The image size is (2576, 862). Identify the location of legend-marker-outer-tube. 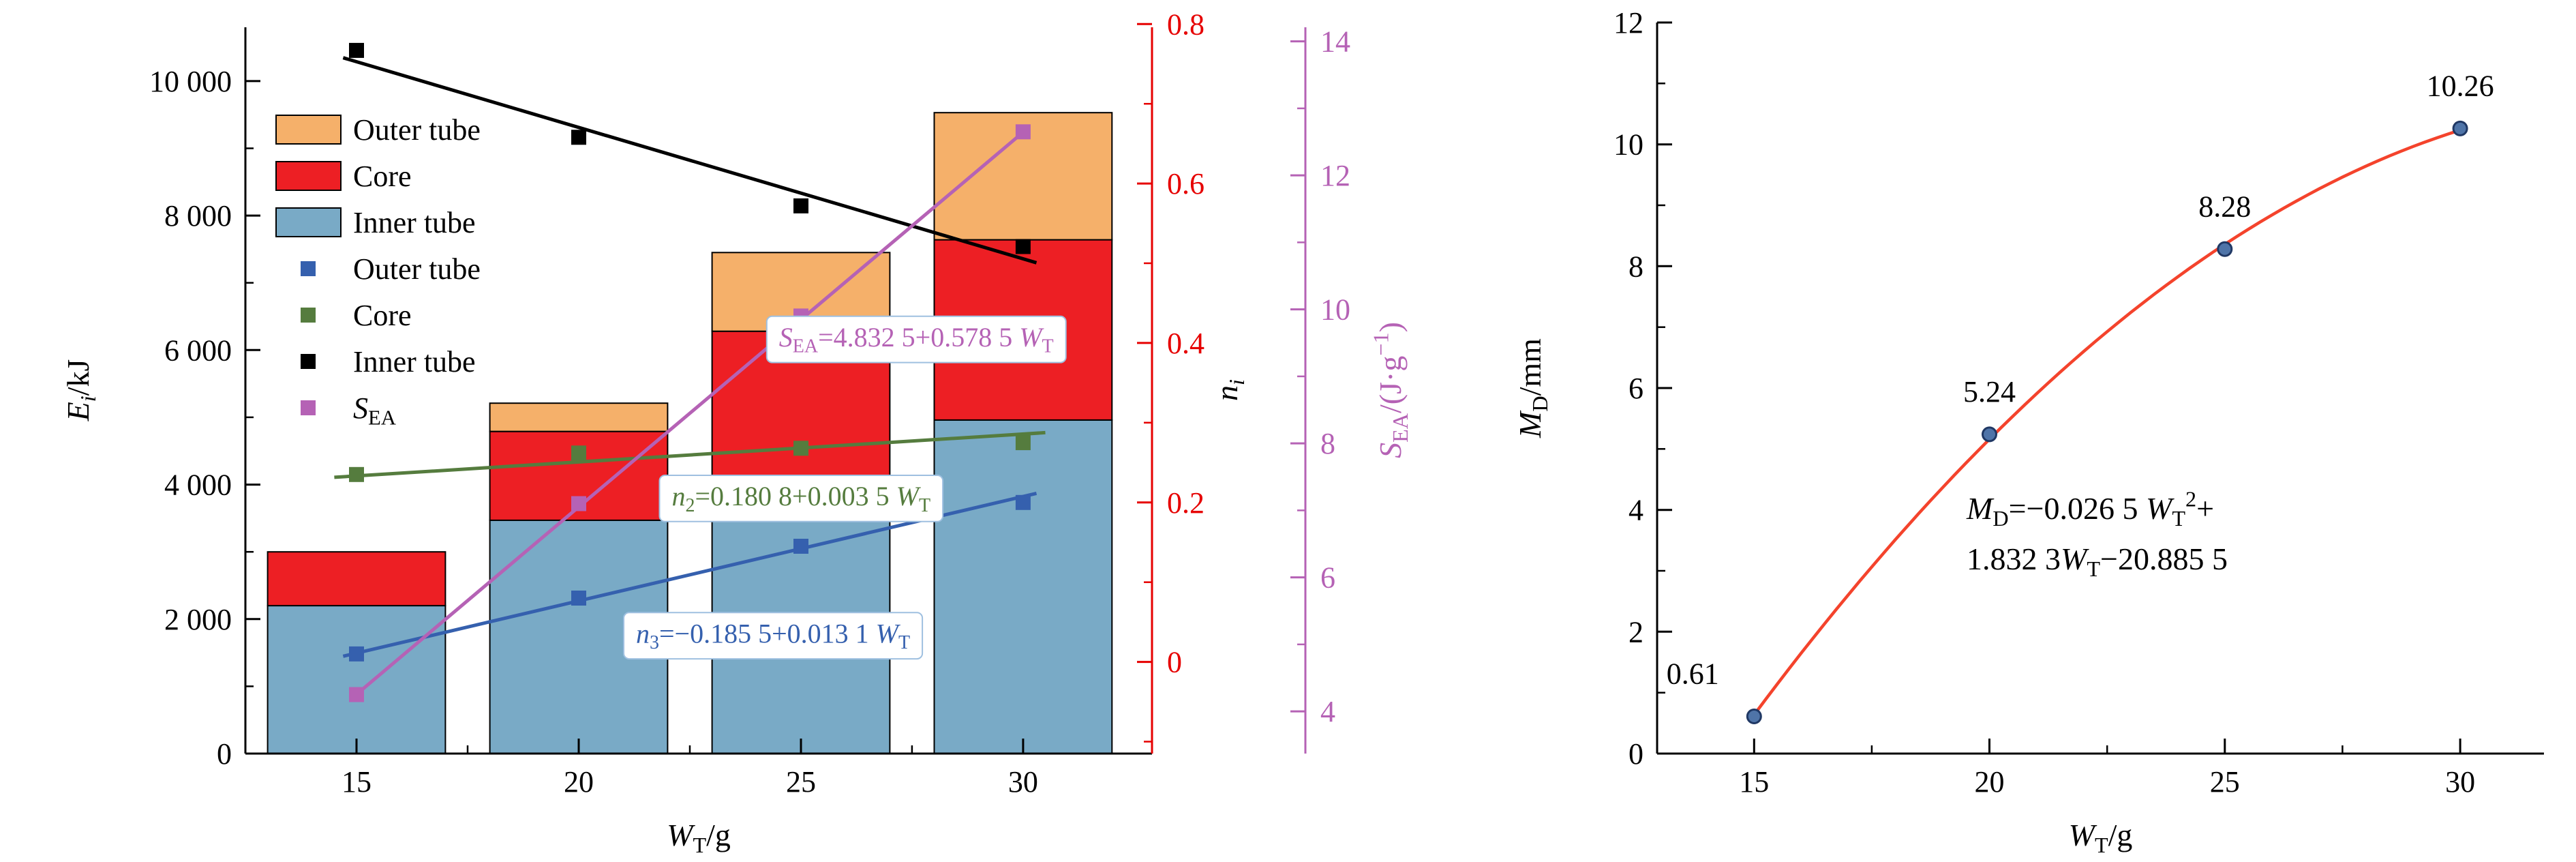
(308, 268).